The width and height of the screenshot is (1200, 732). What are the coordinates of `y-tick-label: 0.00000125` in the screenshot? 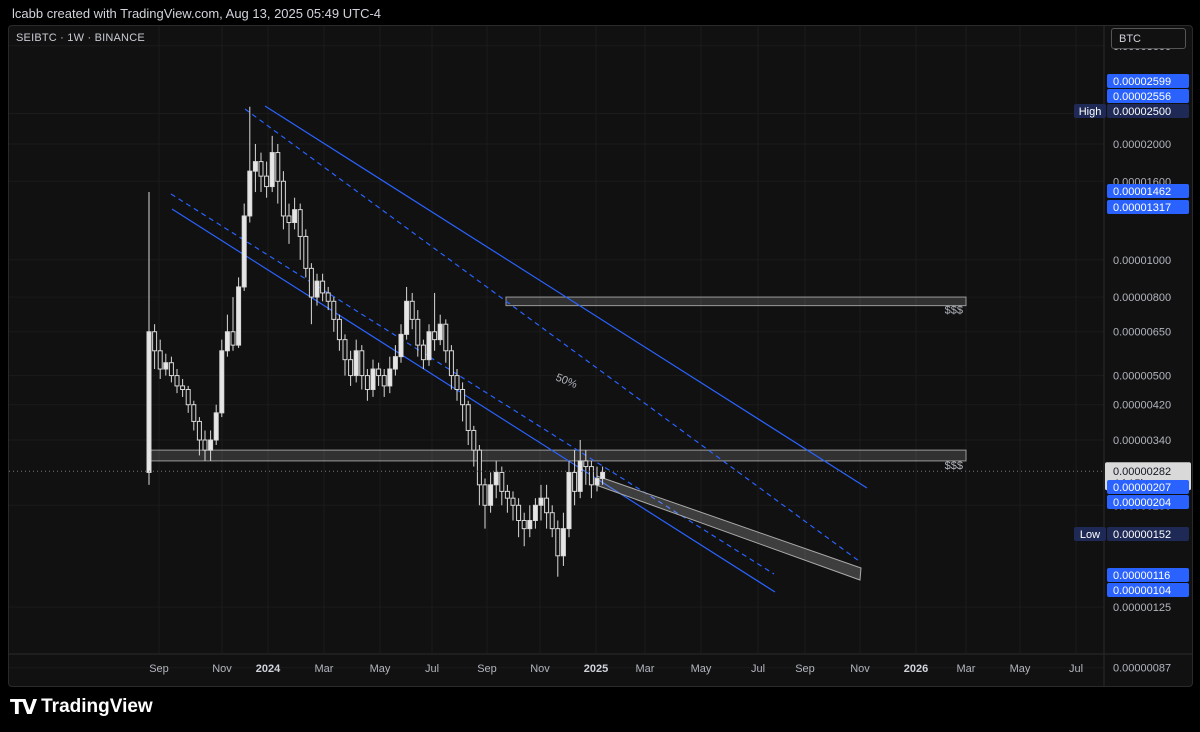 It's located at (1142, 608).